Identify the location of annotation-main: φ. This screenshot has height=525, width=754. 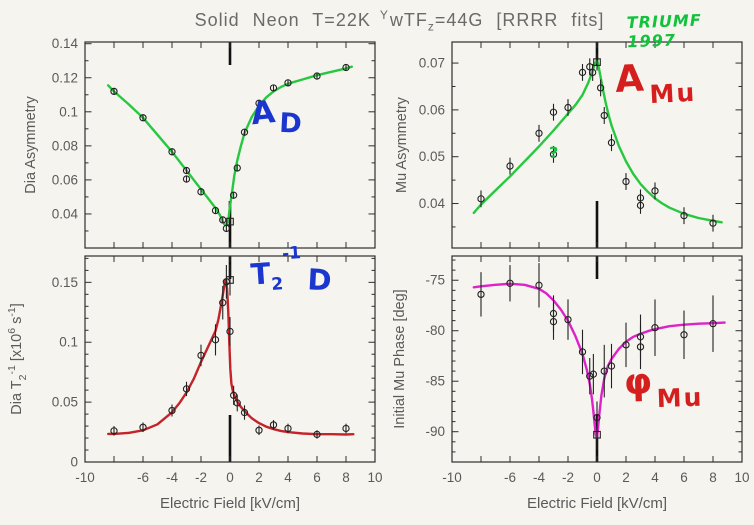
(638, 382).